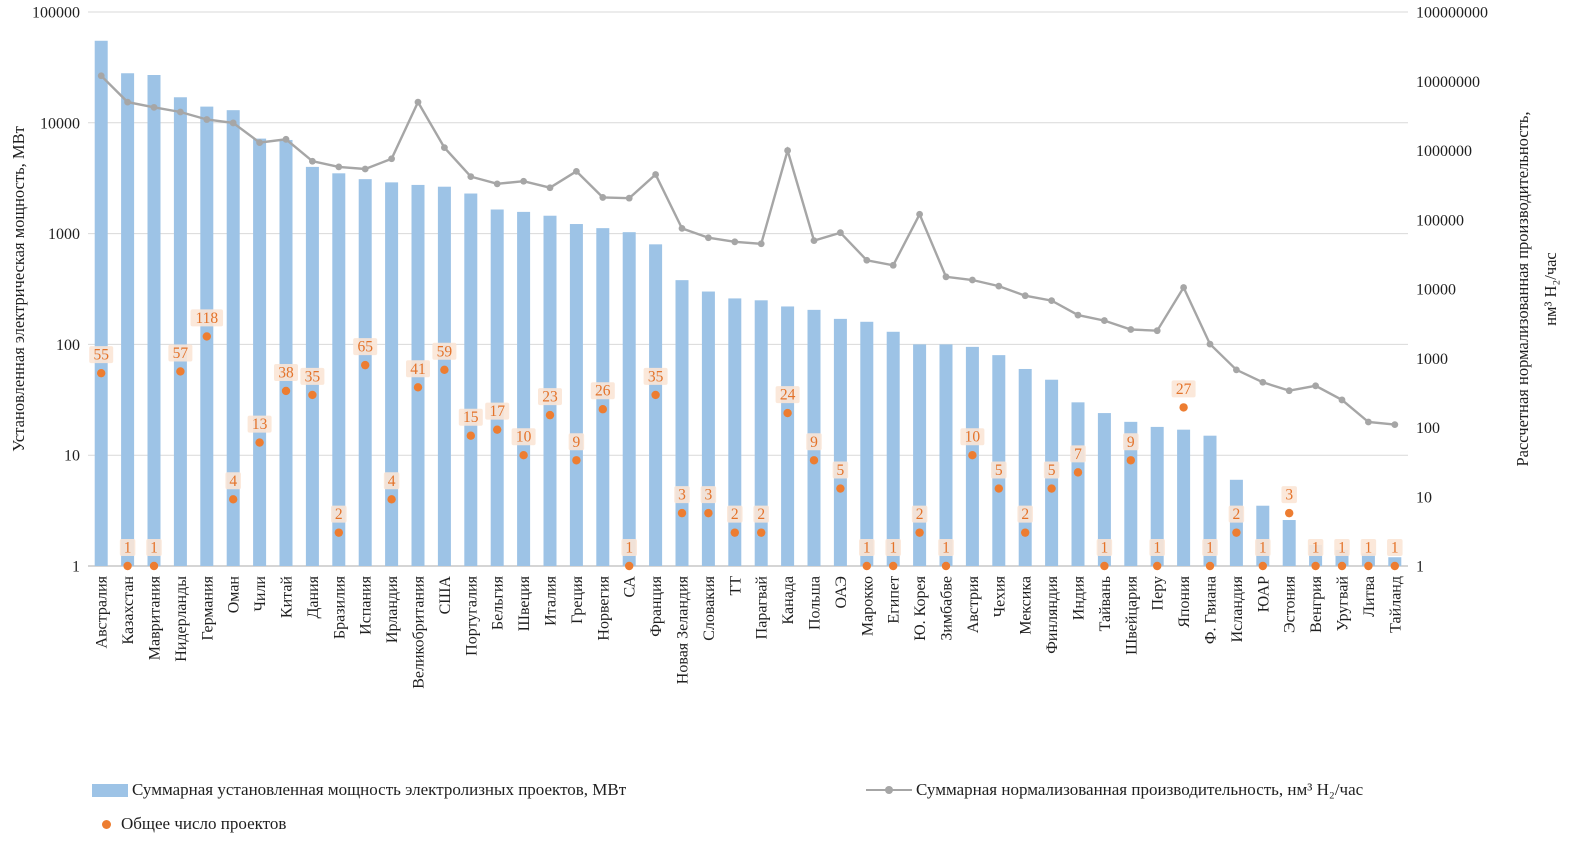 This screenshot has width=1583, height=844. What do you see at coordinates (287, 597) in the screenshot?
I see `x-axis-label: Китай` at bounding box center [287, 597].